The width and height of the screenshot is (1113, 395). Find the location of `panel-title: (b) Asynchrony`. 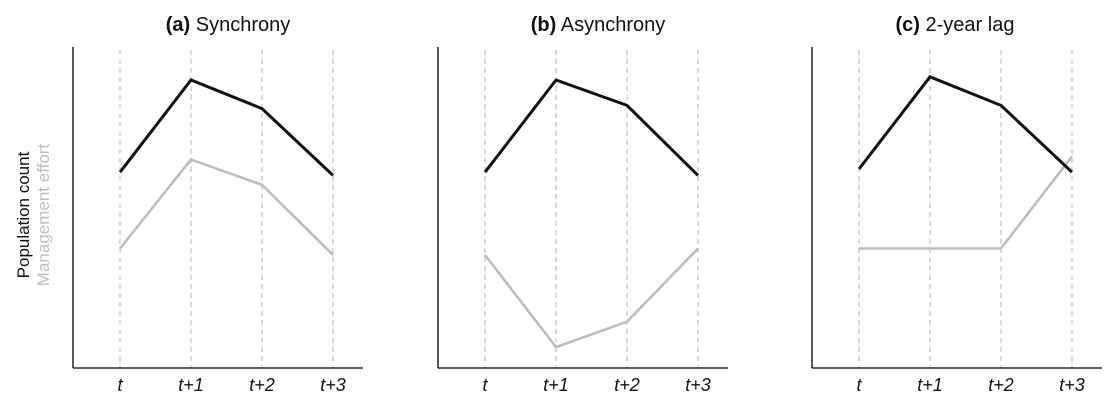

panel-title: (b) Asynchrony is located at coordinates (598, 25).